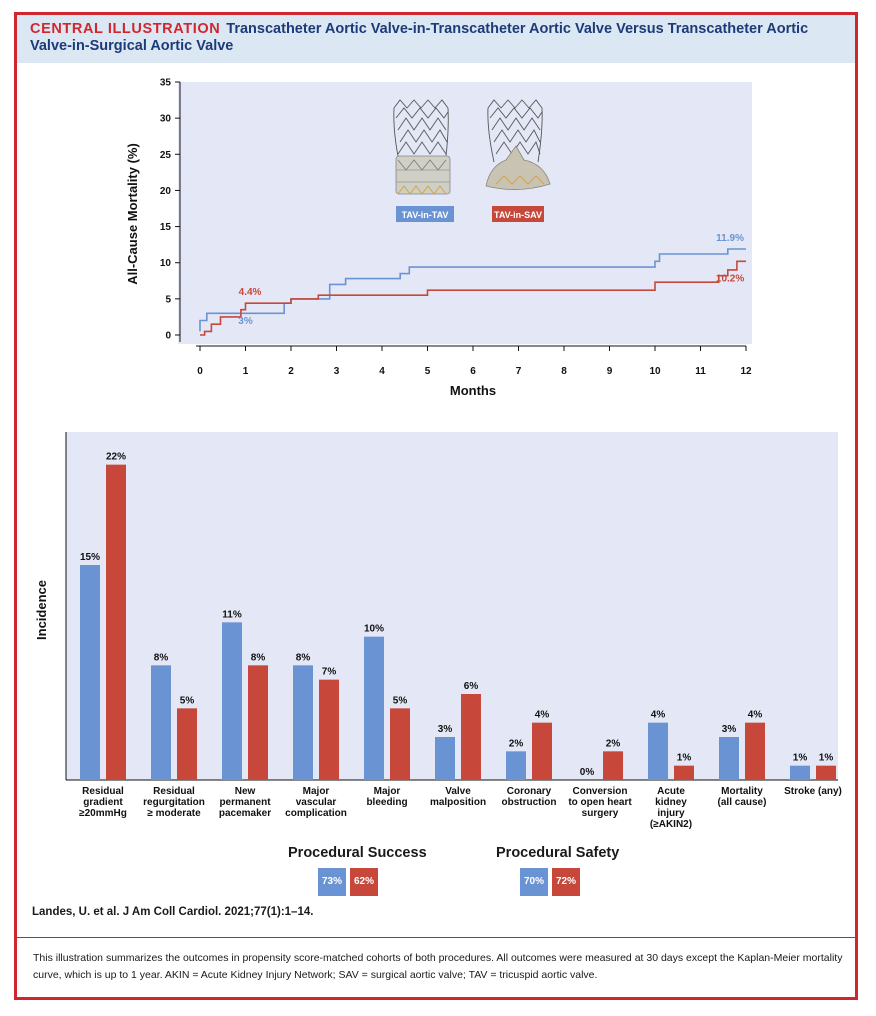 This screenshot has height=1016, width=876. What do you see at coordinates (671, 824) in the screenshot?
I see `bar-category-label: (≥AKIN2)` at bounding box center [671, 824].